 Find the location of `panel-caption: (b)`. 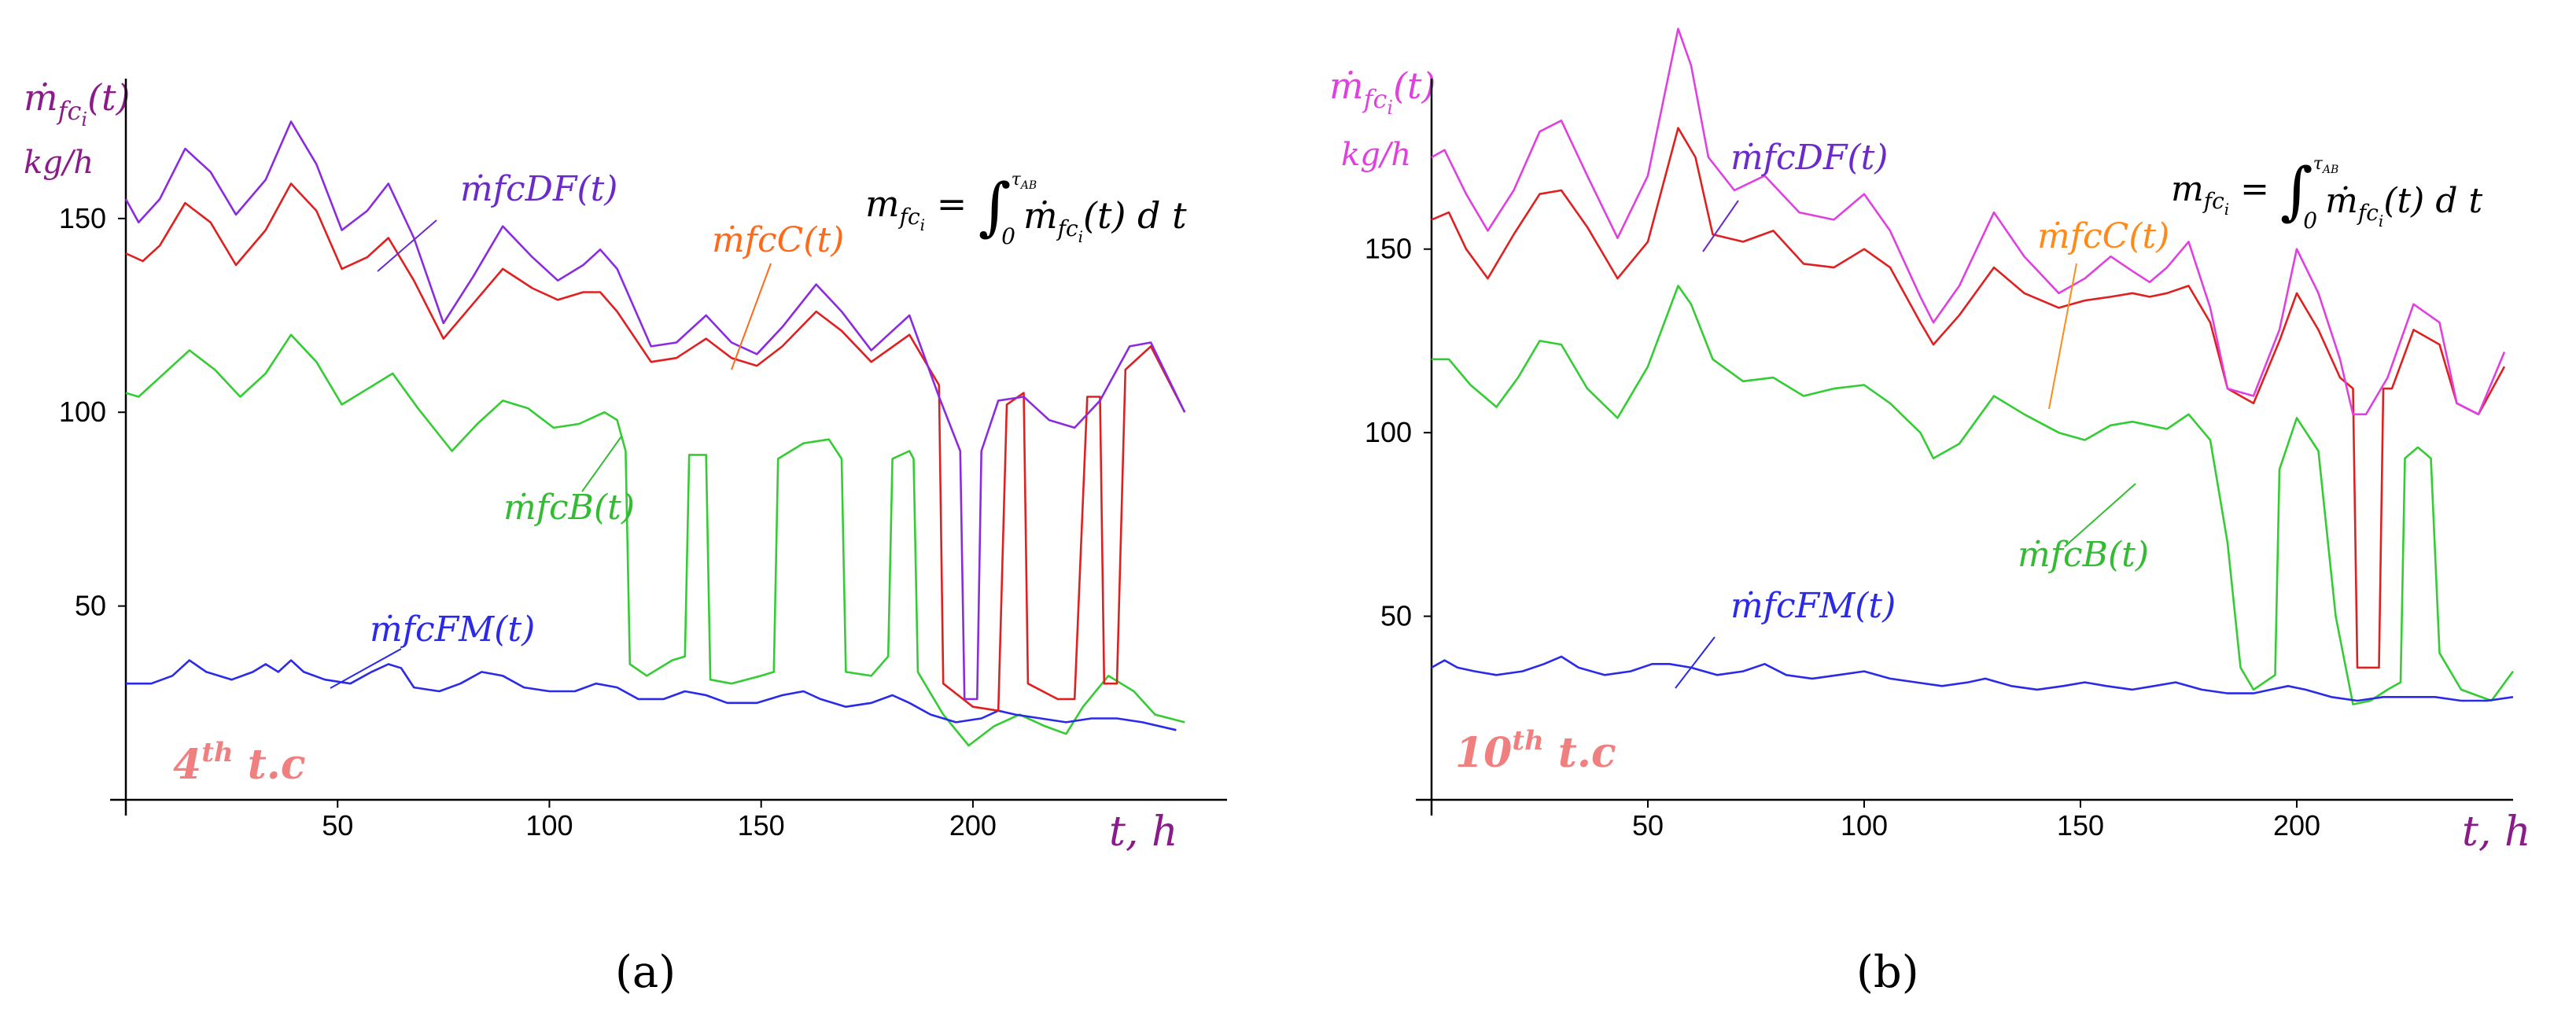

panel-caption: (b) is located at coordinates (1887, 972).